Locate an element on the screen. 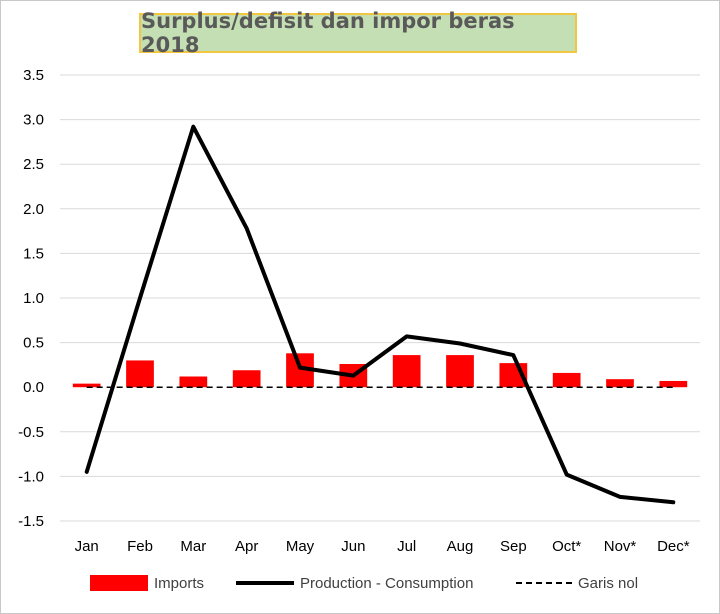 The width and height of the screenshot is (720, 614). y-tick-label: 0.0 is located at coordinates (33, 387).